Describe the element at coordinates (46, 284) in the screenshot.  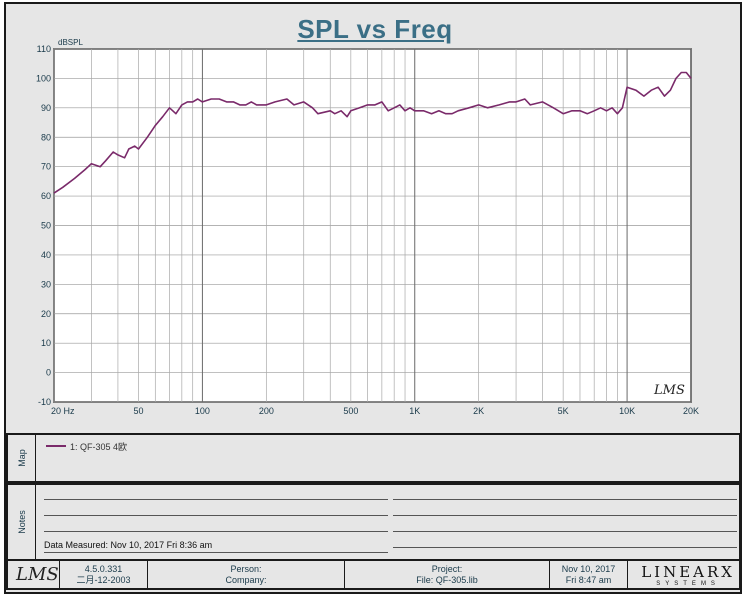
I see `y-tick-label: 30` at that location.